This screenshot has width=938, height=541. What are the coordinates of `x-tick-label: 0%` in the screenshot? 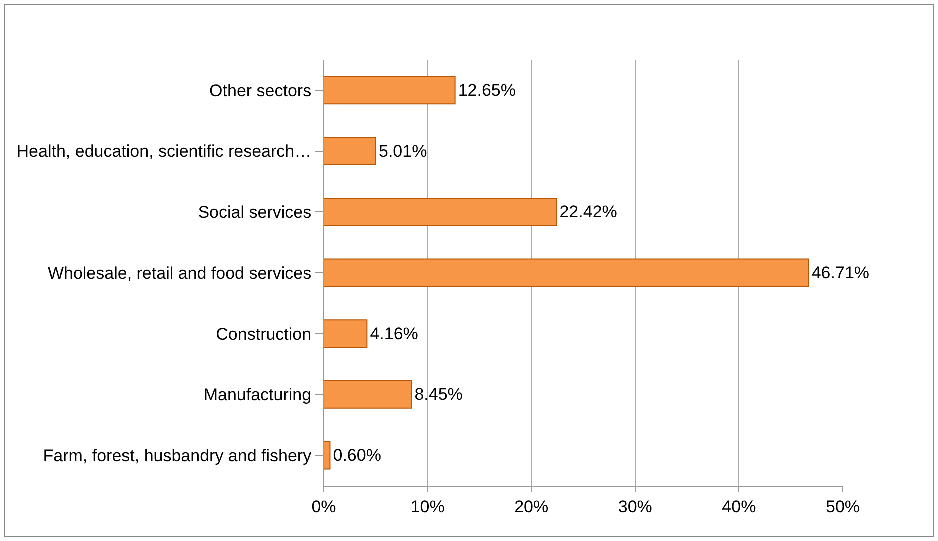 It's located at (324, 506).